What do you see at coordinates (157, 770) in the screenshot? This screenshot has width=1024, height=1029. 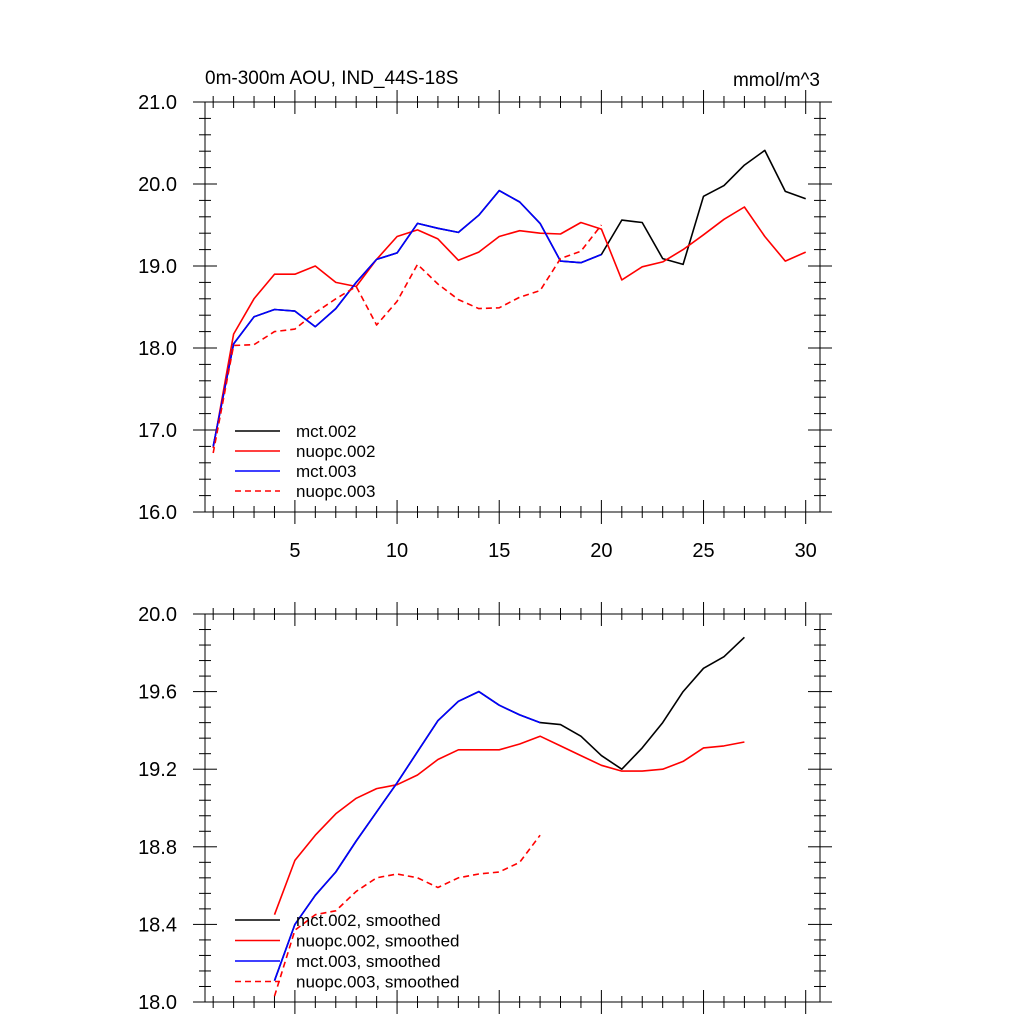 I see `y-tick-label: 19.2` at bounding box center [157, 770].